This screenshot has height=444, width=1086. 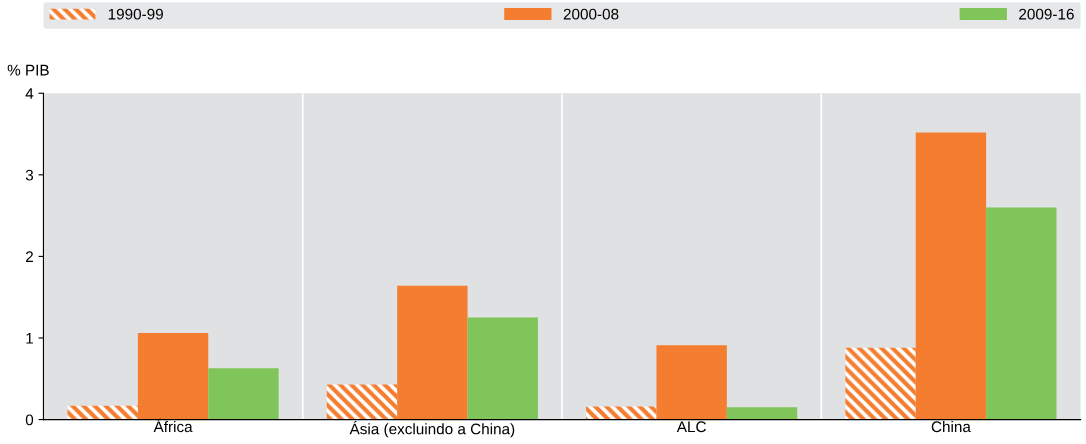 What do you see at coordinates (29, 256) in the screenshot?
I see `y-tick-label: 2` at bounding box center [29, 256].